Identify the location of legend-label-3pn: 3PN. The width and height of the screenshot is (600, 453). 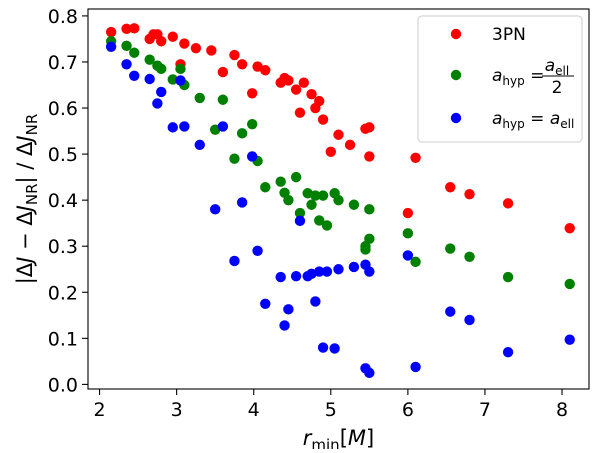
(509, 35).